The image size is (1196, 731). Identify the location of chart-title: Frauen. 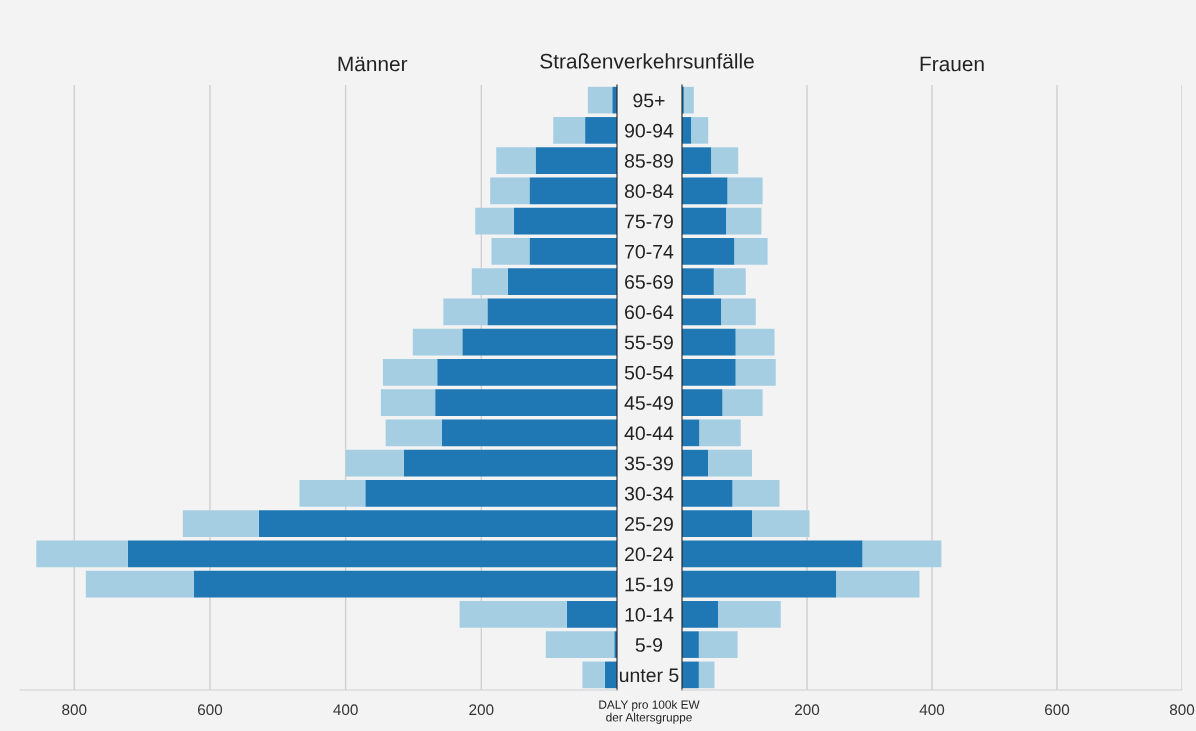
(952, 64).